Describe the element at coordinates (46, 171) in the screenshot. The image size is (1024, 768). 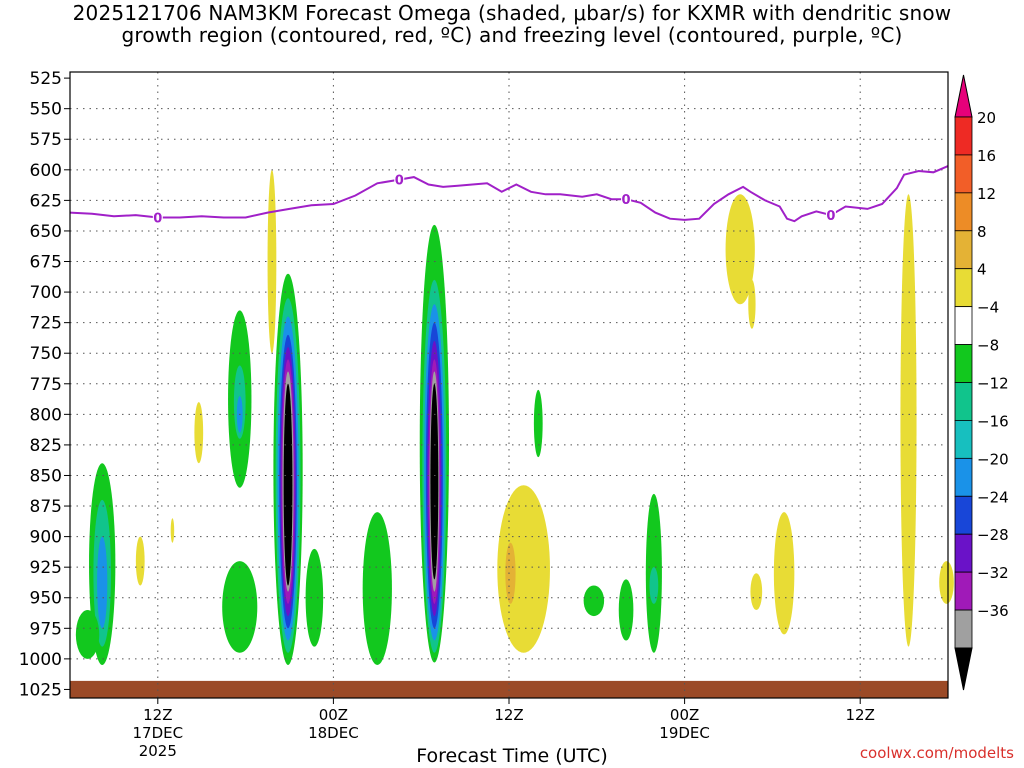
I see `y-tick-label-600: 600` at that location.